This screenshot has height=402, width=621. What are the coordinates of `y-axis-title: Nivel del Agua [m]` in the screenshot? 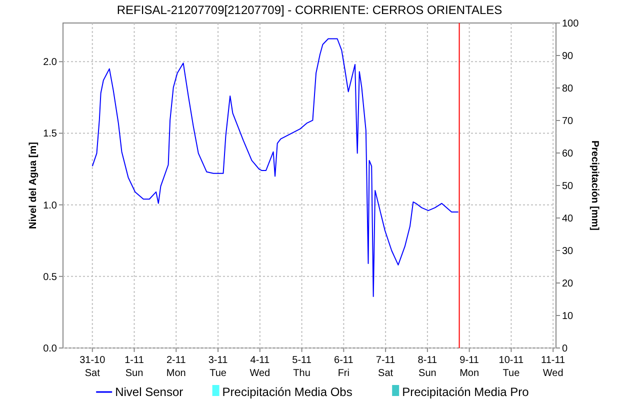 It's located at (33, 185).